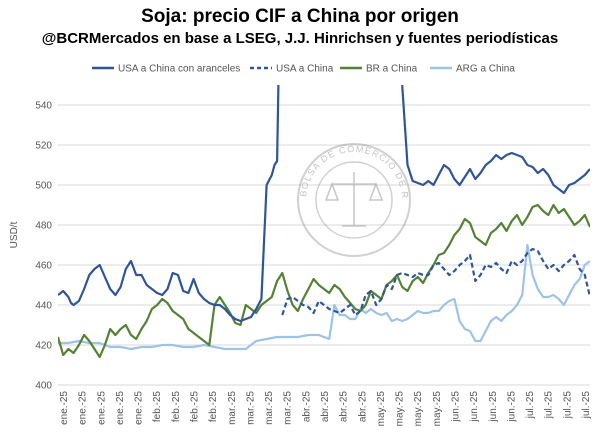 This screenshot has height=434, width=600. Describe the element at coordinates (43, 186) in the screenshot. I see `y-tick-label: 500` at that location.